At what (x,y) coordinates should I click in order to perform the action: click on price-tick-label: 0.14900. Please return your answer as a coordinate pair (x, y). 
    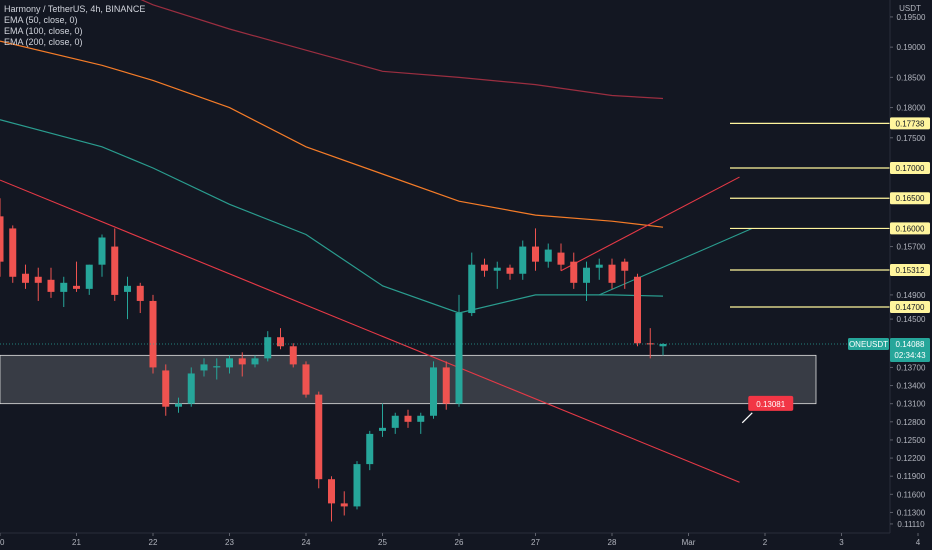
    Looking at the image, I should click on (911, 295).